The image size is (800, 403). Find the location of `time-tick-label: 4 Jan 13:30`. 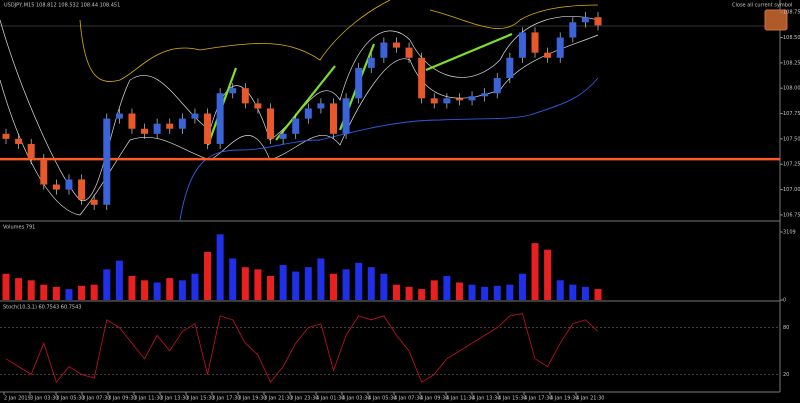

time-tick-label: 4 Jan 13:30 is located at coordinates (486, 399).